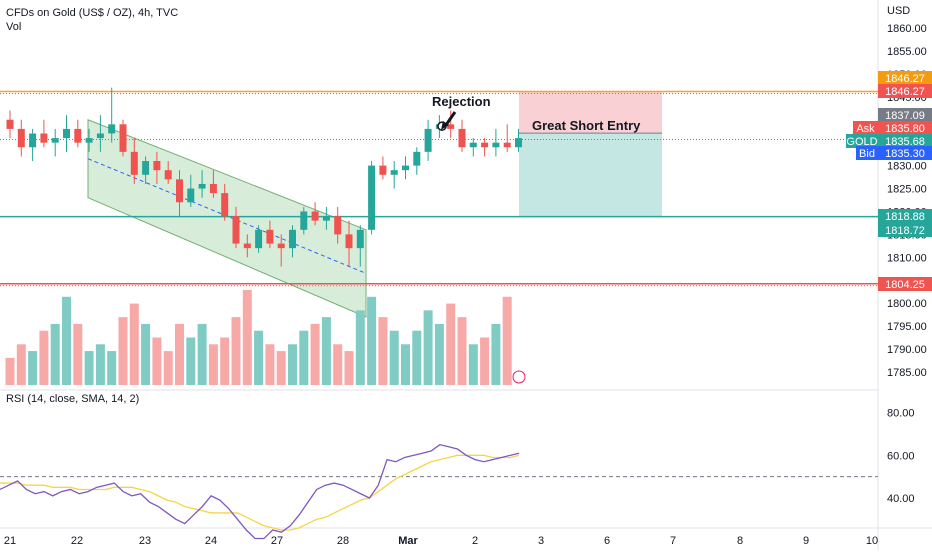 This screenshot has width=932, height=555. I want to click on price-label-bid: 1835.30, so click(905, 154).